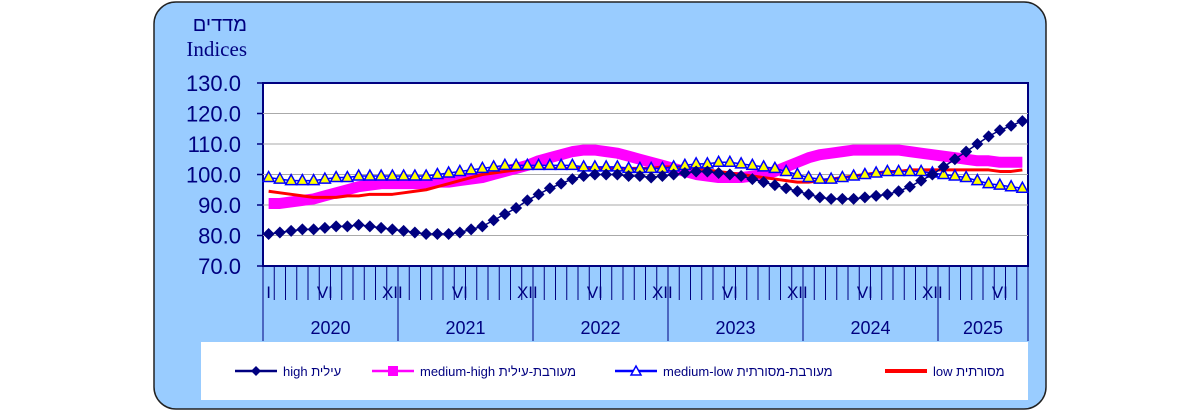  What do you see at coordinates (219, 205) in the screenshot?
I see `y-tick-label: 90.0` at bounding box center [219, 205].